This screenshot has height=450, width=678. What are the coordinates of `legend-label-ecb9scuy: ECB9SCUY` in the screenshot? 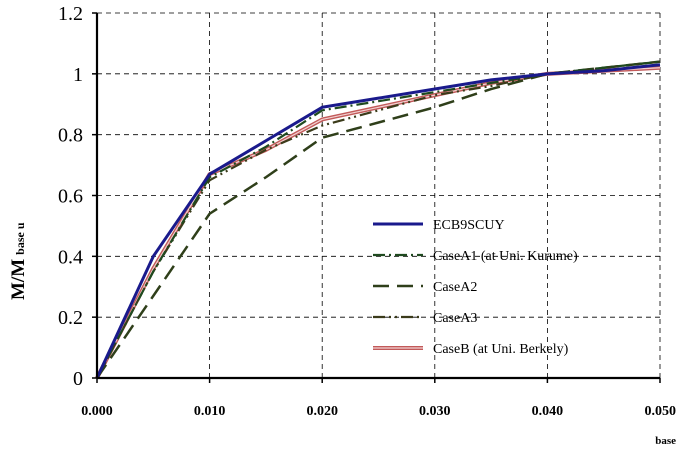 It's located at (469, 225).